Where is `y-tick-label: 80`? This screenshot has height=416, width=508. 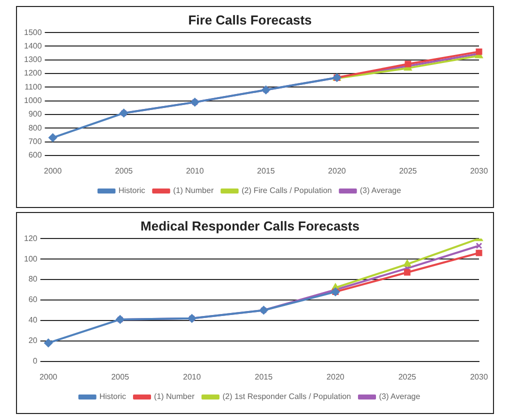
y-tick-label: 80 is located at coordinates (33, 279).